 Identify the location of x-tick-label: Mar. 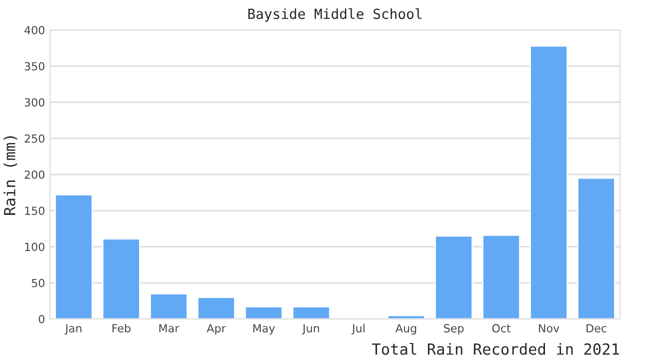
(169, 328).